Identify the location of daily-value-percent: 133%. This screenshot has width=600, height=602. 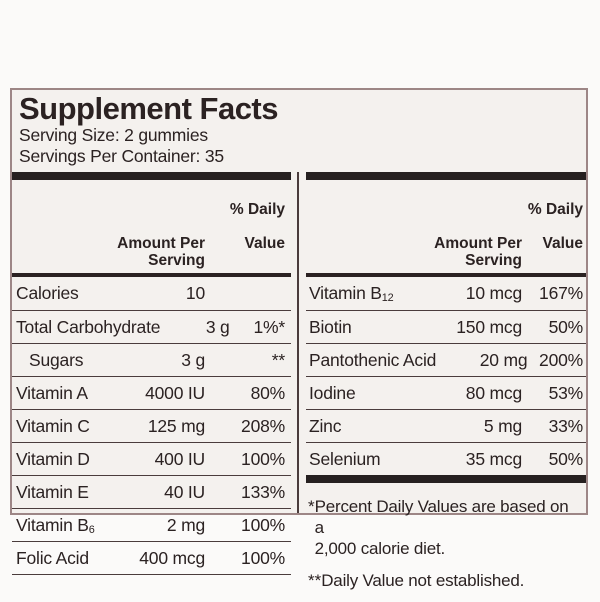
(263, 491).